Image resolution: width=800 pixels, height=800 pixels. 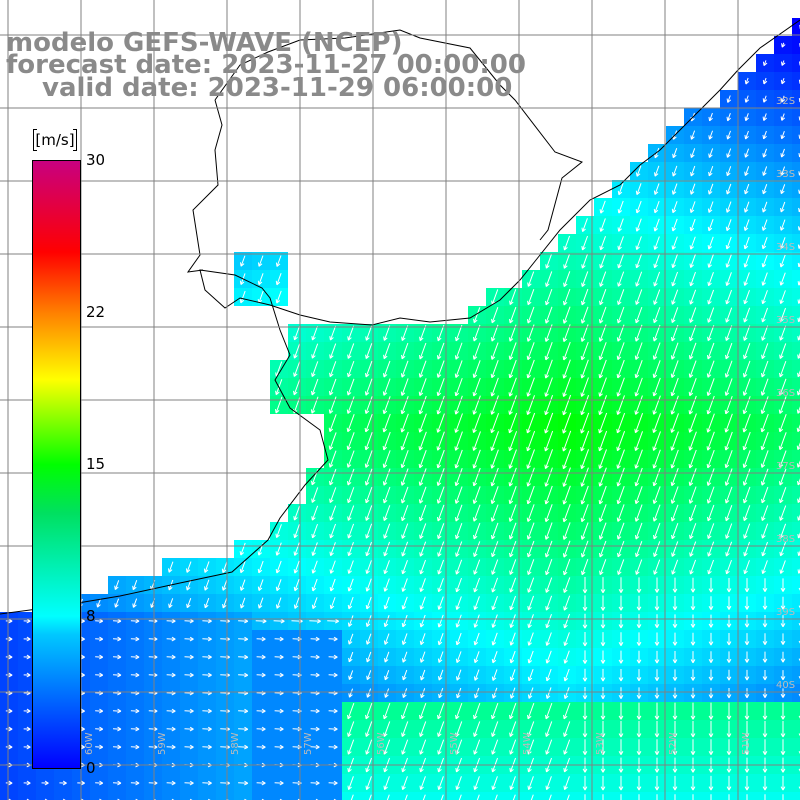 I want to click on lat-label: 32S, so click(x=785, y=101).